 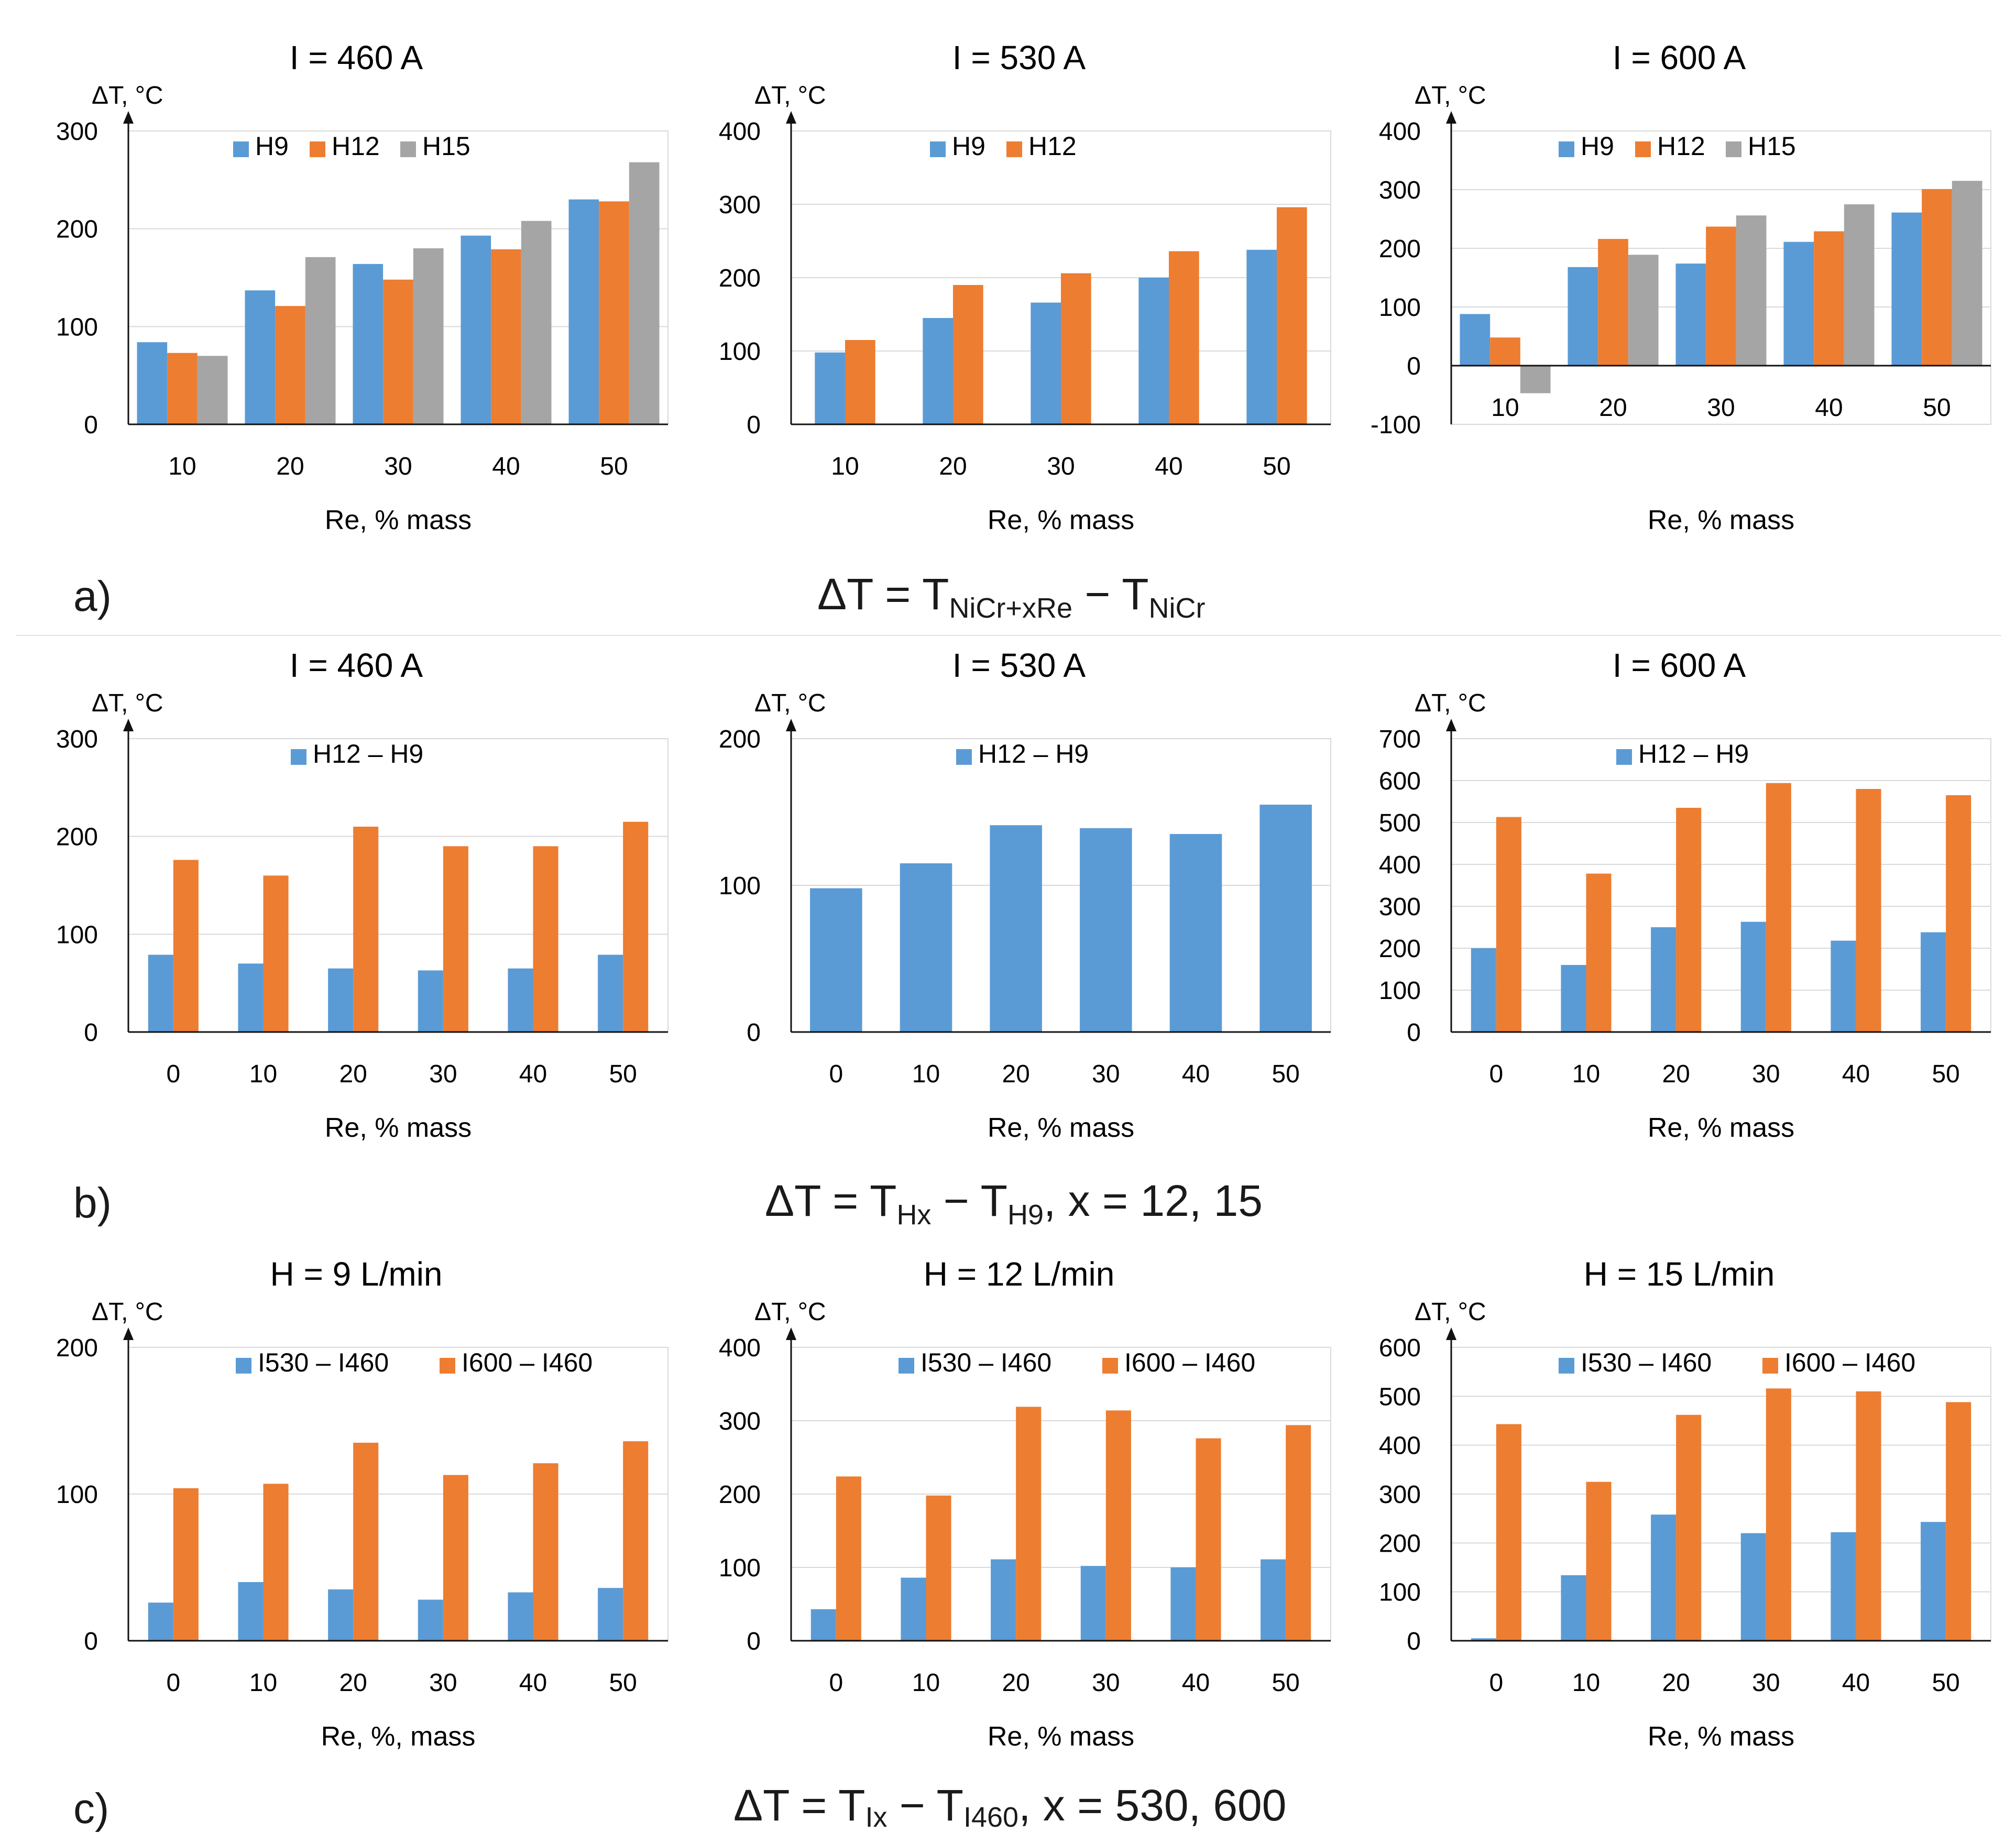 What do you see at coordinates (1189, 1362) in the screenshot?
I see `chart-8-legend-label: I600 – I460` at bounding box center [1189, 1362].